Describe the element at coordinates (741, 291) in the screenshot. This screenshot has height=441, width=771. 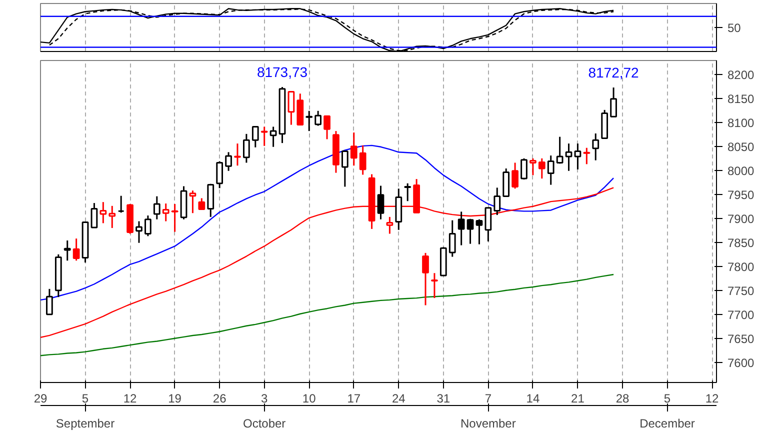
I see `y-tick-label: 7750` at that location.